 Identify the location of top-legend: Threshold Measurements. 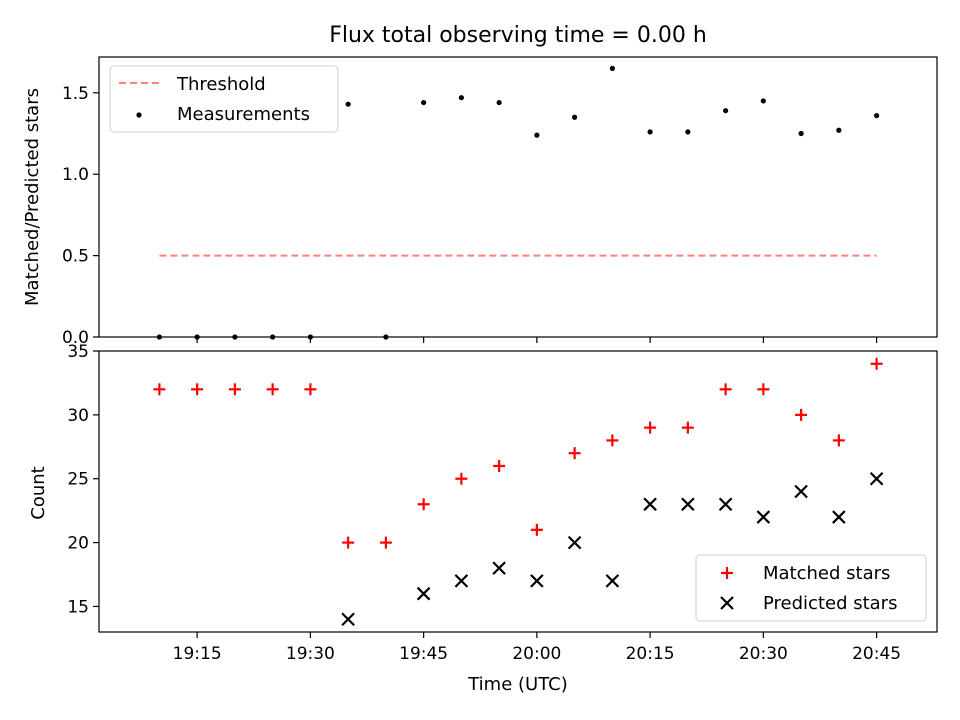
(224, 99).